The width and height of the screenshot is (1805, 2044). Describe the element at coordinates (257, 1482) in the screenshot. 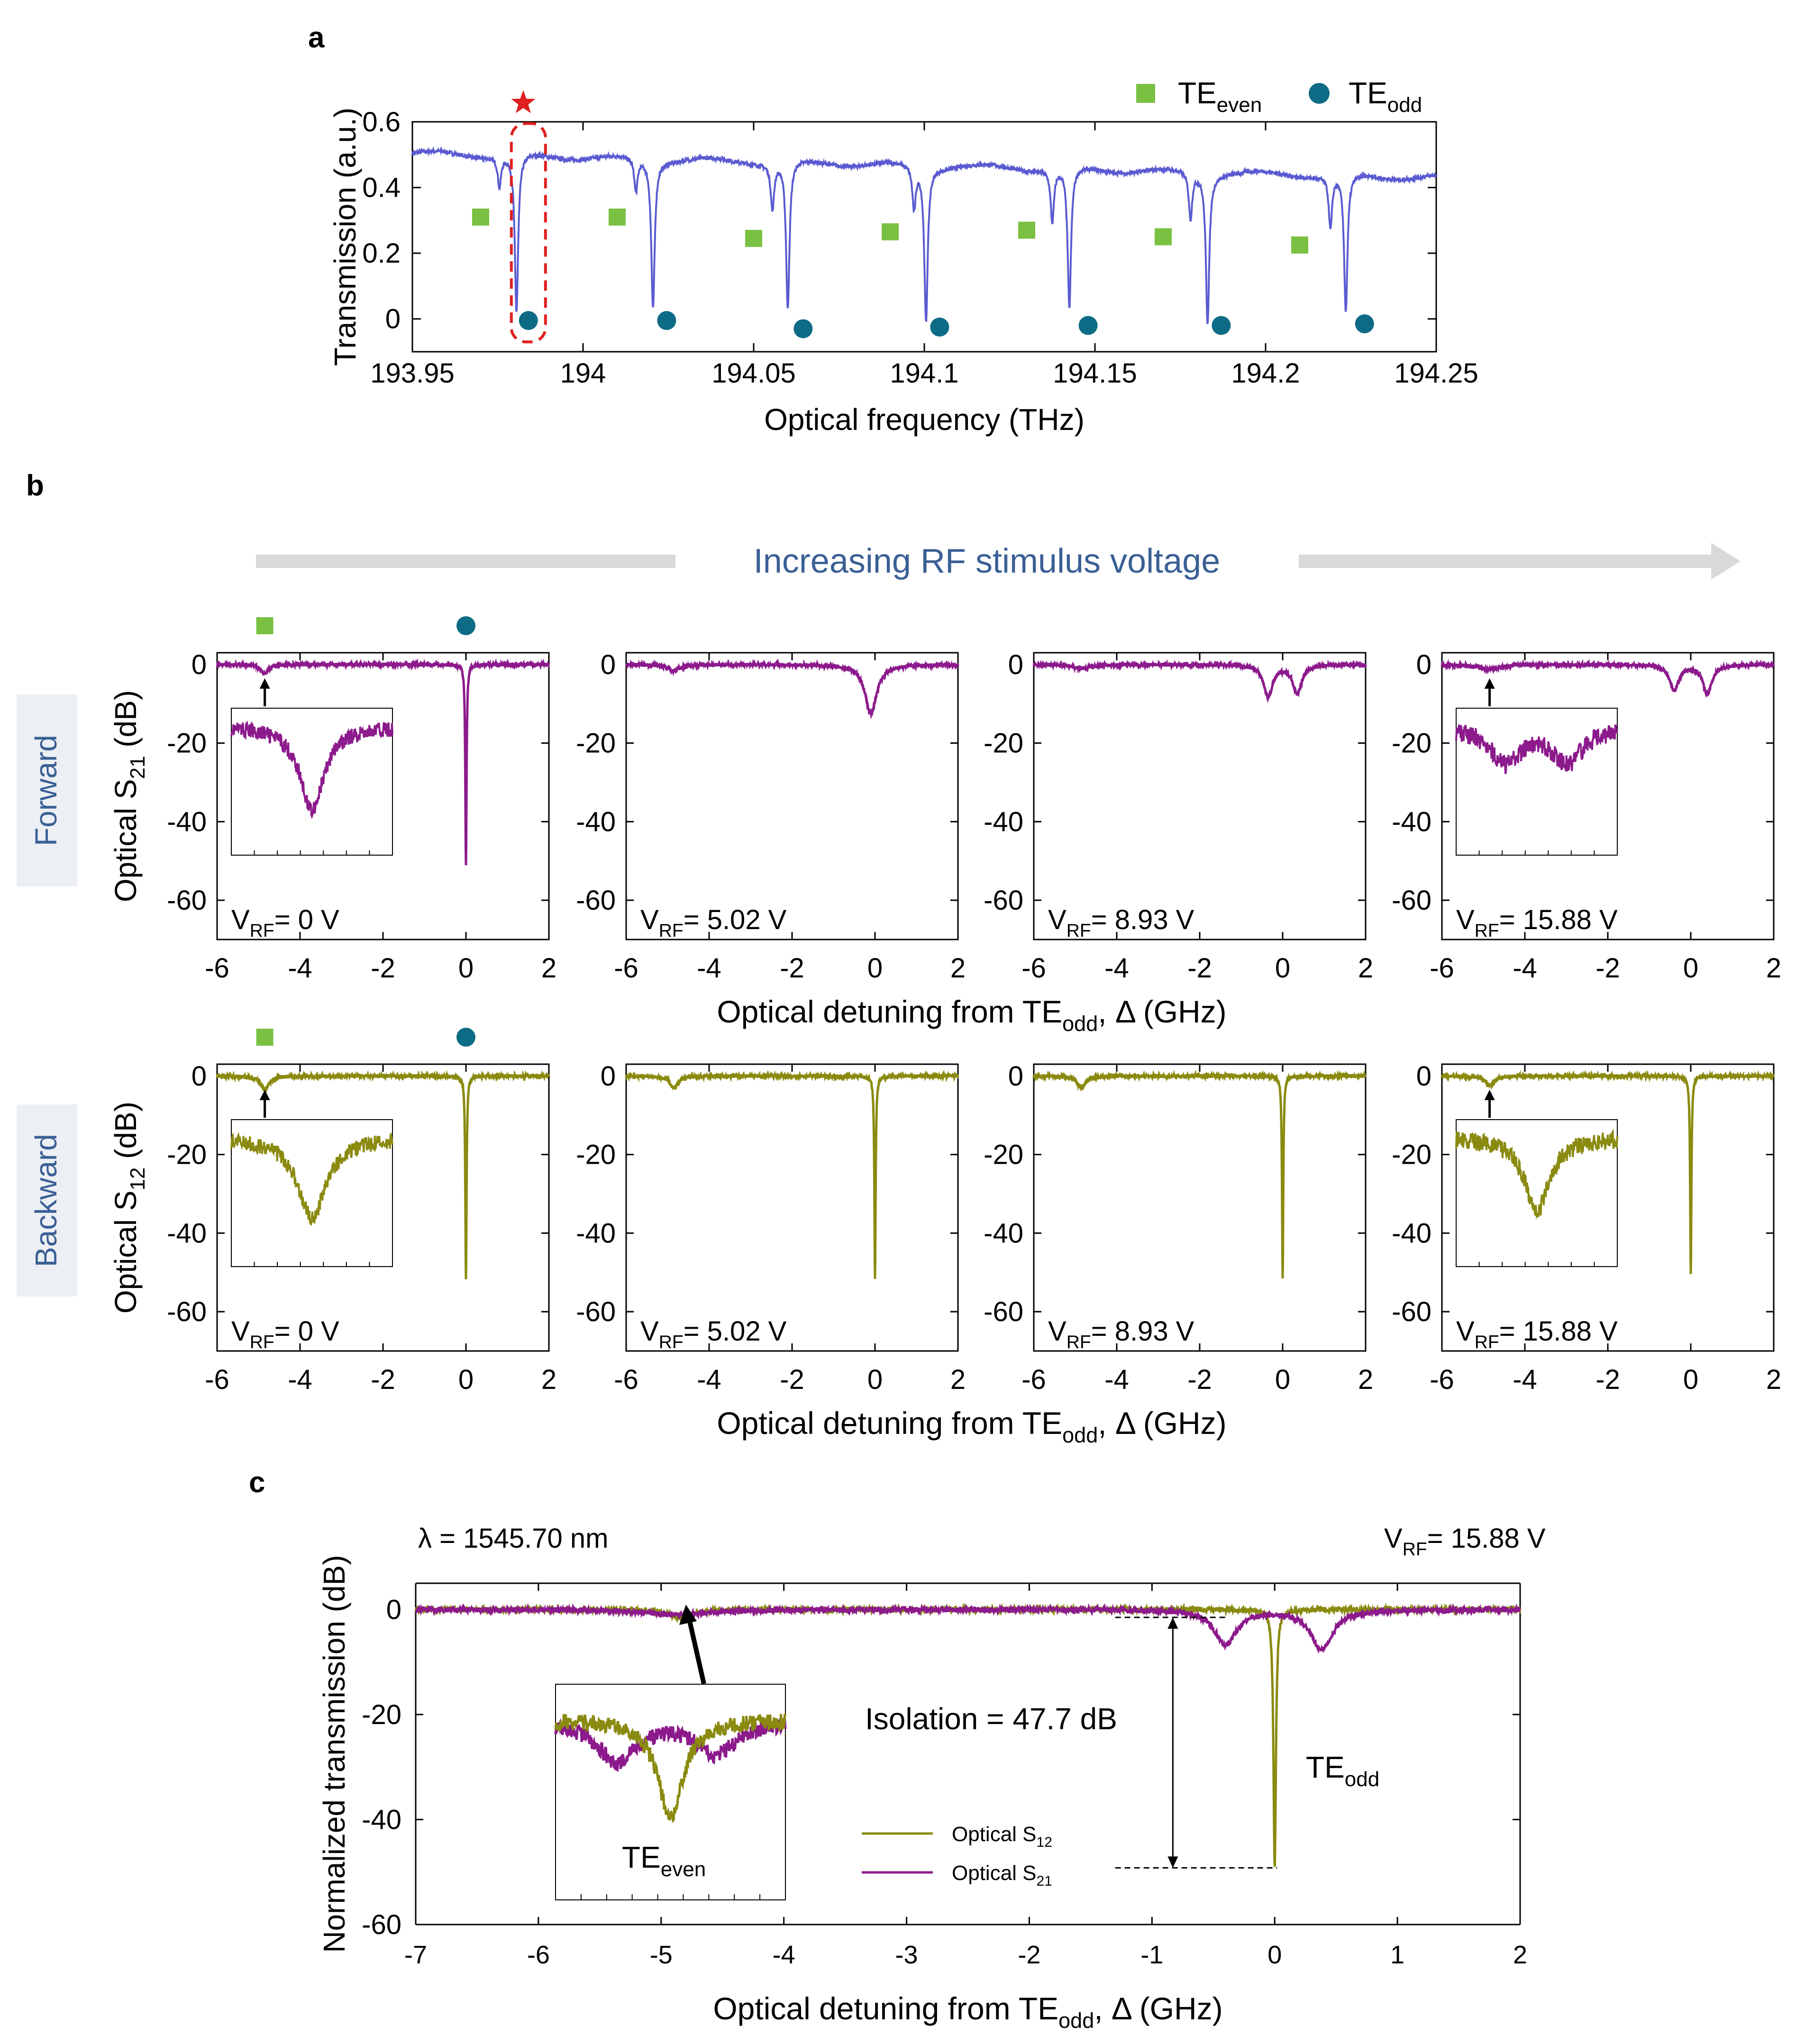

I see `panel-label-c: c` at that location.